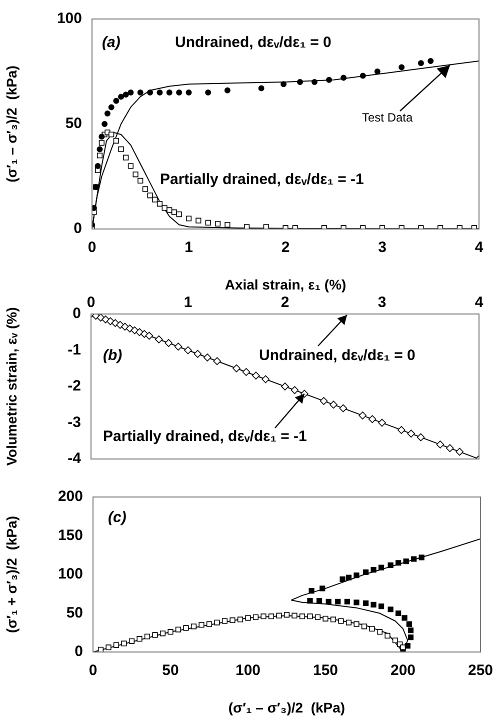  Describe the element at coordinates (388, 117) in the screenshot. I see `annotation: Test Data` at that location.